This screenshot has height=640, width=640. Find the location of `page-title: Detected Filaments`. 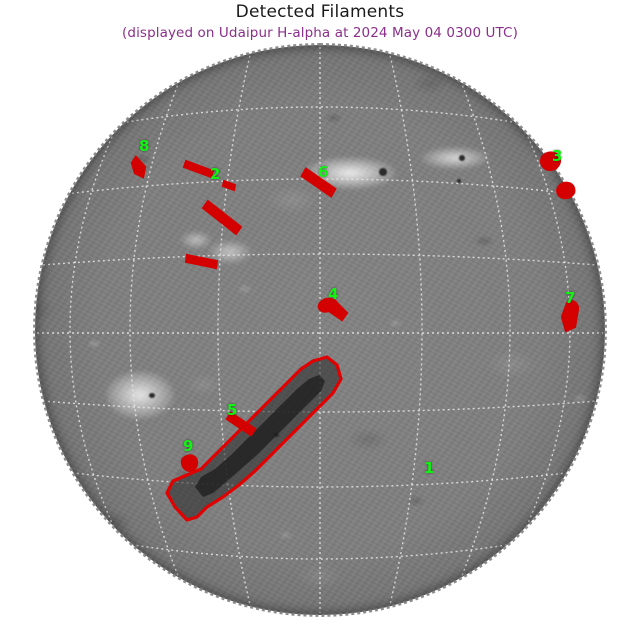

page-title: Detected Filaments is located at coordinates (320, 12).